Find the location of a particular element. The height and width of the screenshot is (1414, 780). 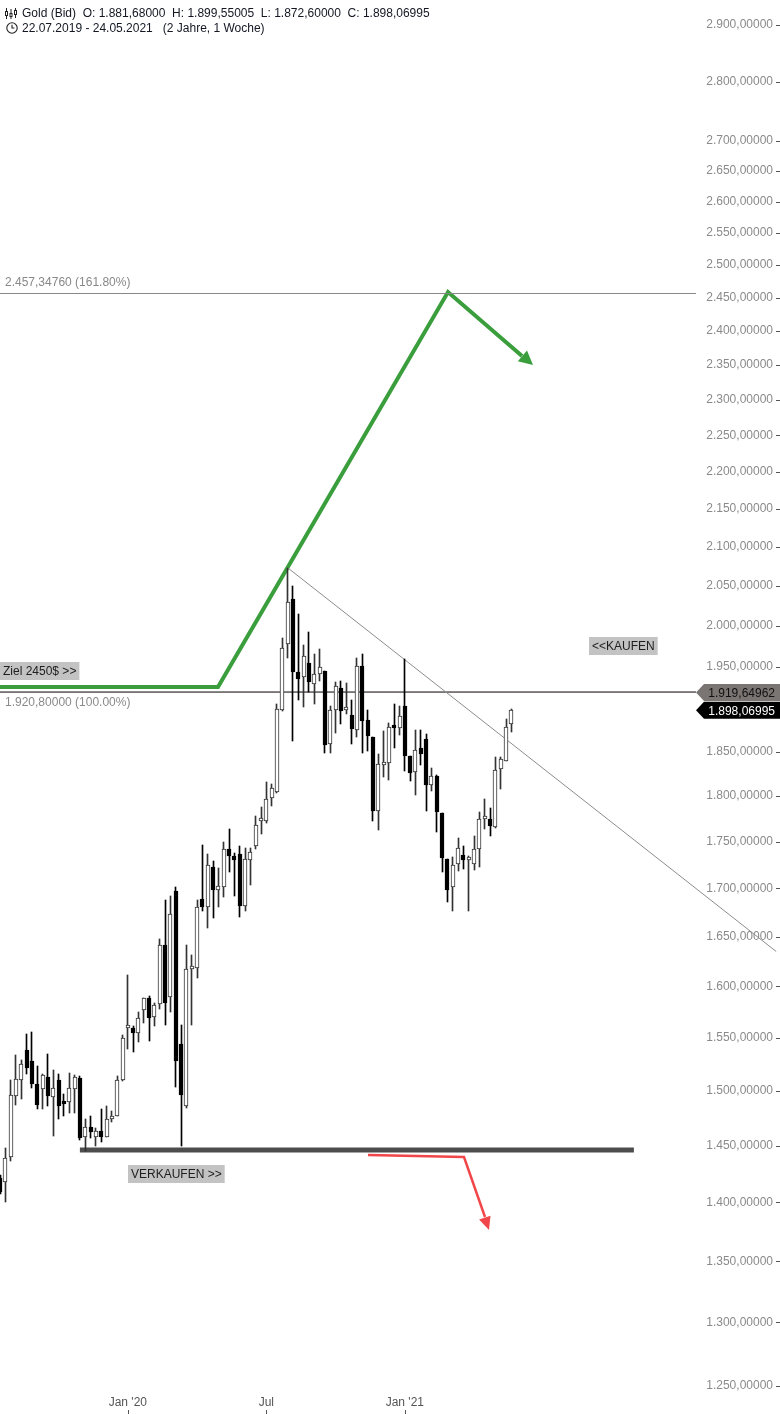

ref-line-label: 1.919,64962 is located at coordinates (742, 692).